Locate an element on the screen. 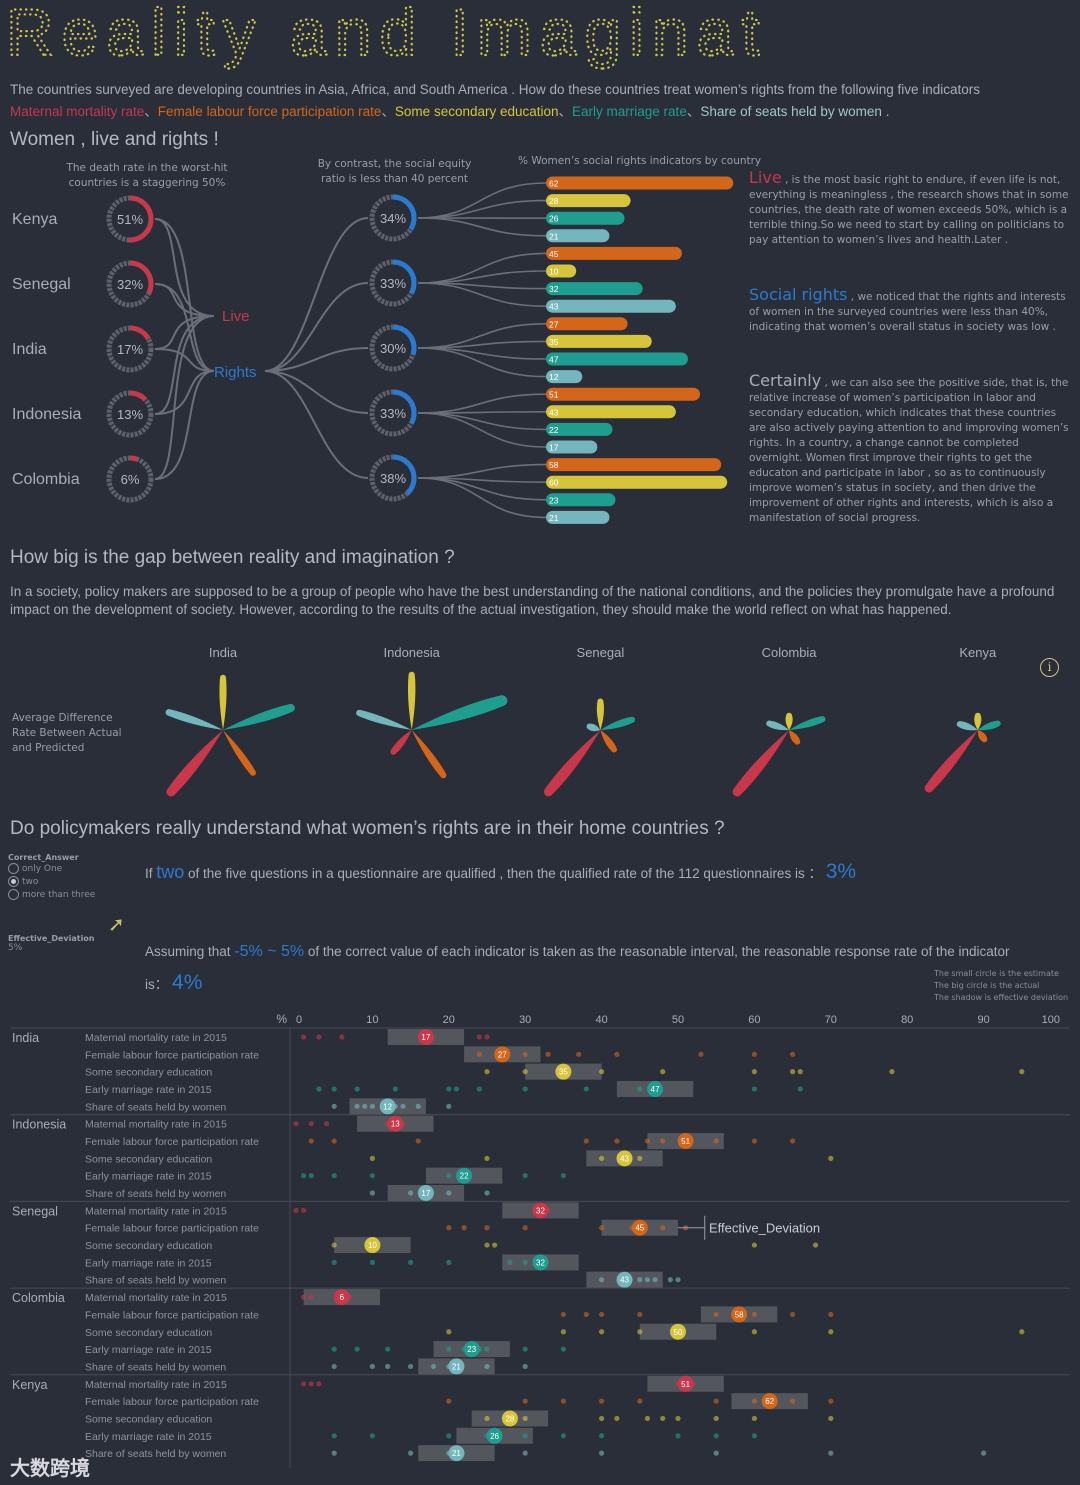 The height and width of the screenshot is (1485, 1080). tooltip-label: Effective_Deviation is located at coordinates (764, 1228).